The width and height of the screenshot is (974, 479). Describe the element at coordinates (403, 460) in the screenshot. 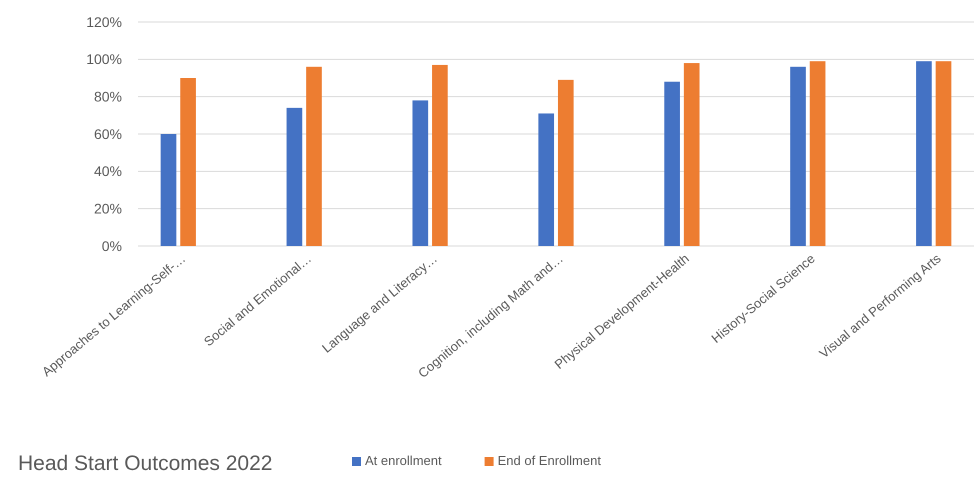

I see `legend-label: At enrollment` at that location.